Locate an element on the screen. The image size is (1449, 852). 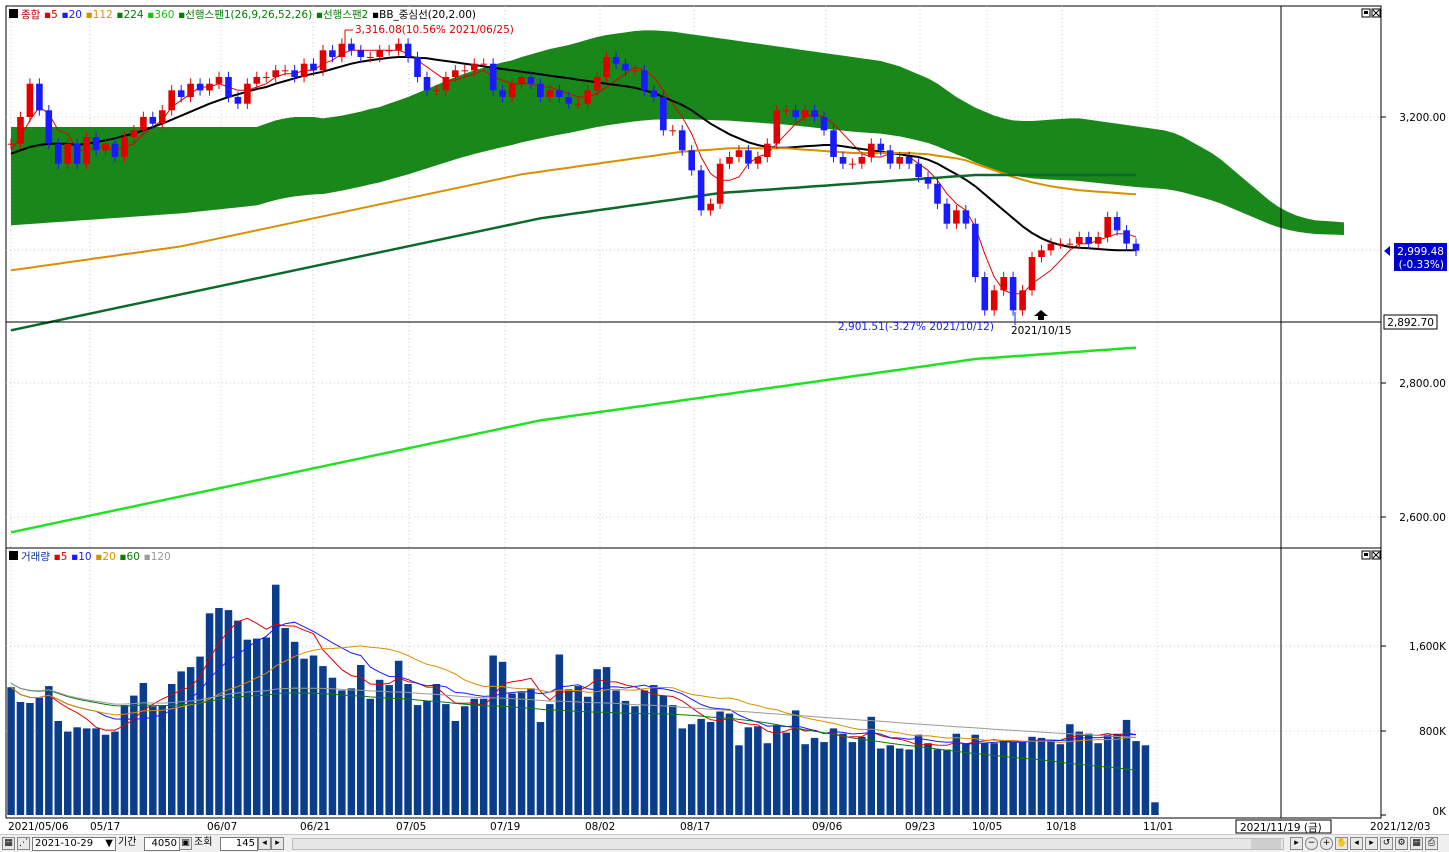
zoom-in-icon: + is located at coordinates (1326, 843).